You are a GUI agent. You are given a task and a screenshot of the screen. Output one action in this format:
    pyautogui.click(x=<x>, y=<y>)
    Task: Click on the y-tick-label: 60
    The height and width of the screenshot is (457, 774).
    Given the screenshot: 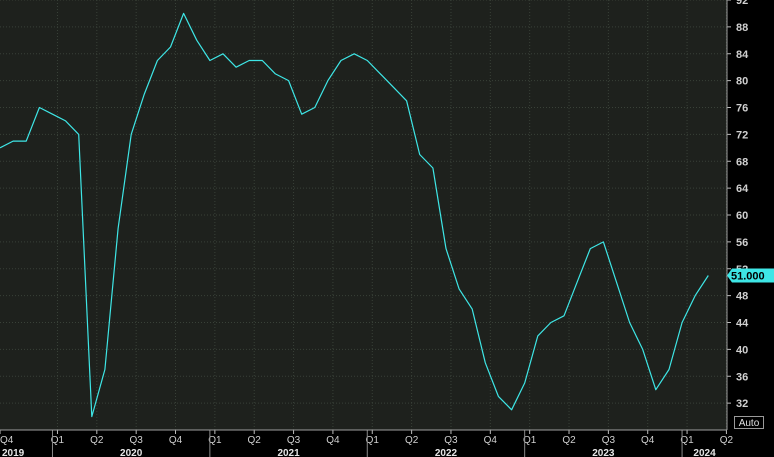 What is the action you would take?
    pyautogui.click(x=742, y=216)
    